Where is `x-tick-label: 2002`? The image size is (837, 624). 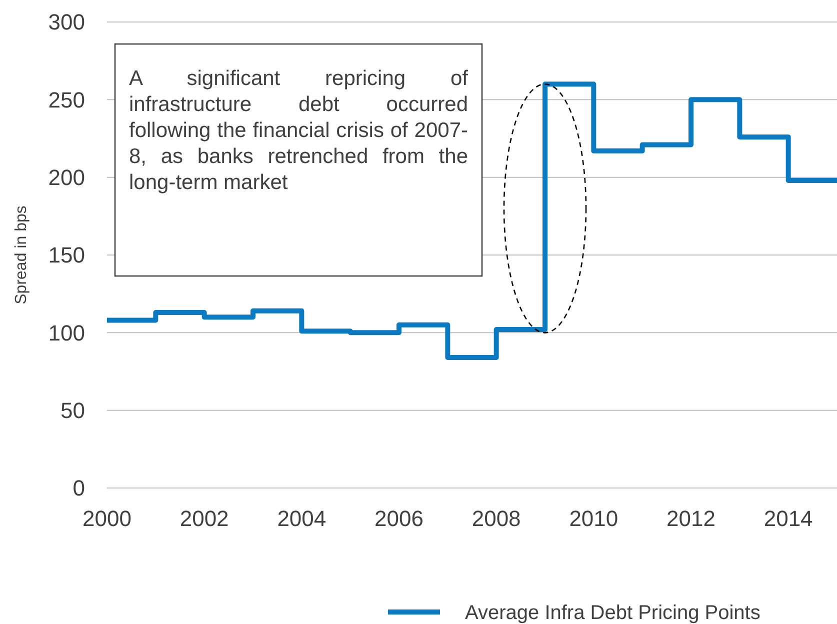 x-tick-label: 2002 is located at coordinates (204, 518).